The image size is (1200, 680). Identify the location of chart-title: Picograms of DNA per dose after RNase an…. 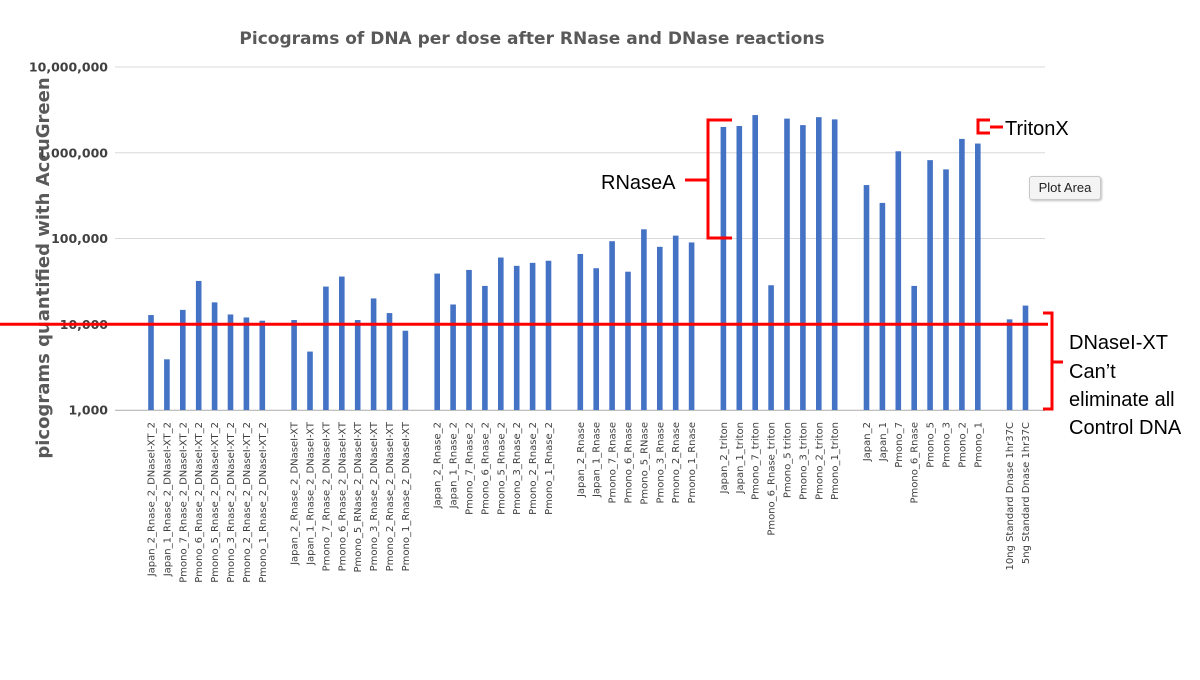
(531, 39).